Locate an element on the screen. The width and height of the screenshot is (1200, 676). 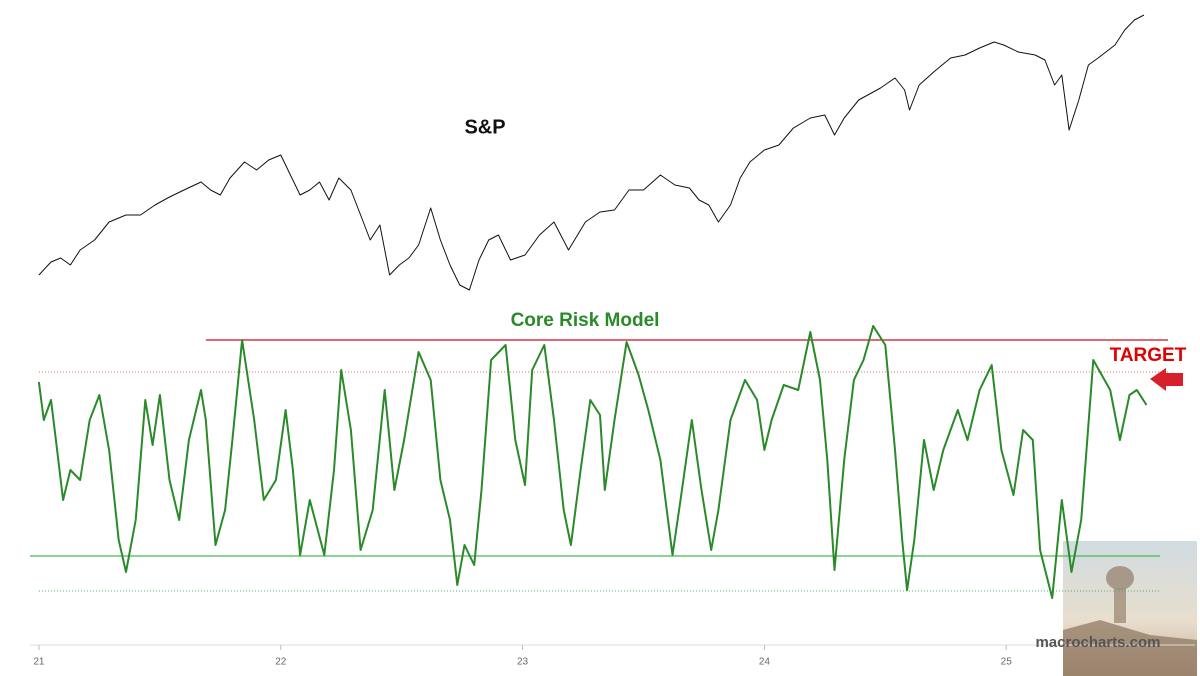
x-tick-label: 24 is located at coordinates (765, 662).